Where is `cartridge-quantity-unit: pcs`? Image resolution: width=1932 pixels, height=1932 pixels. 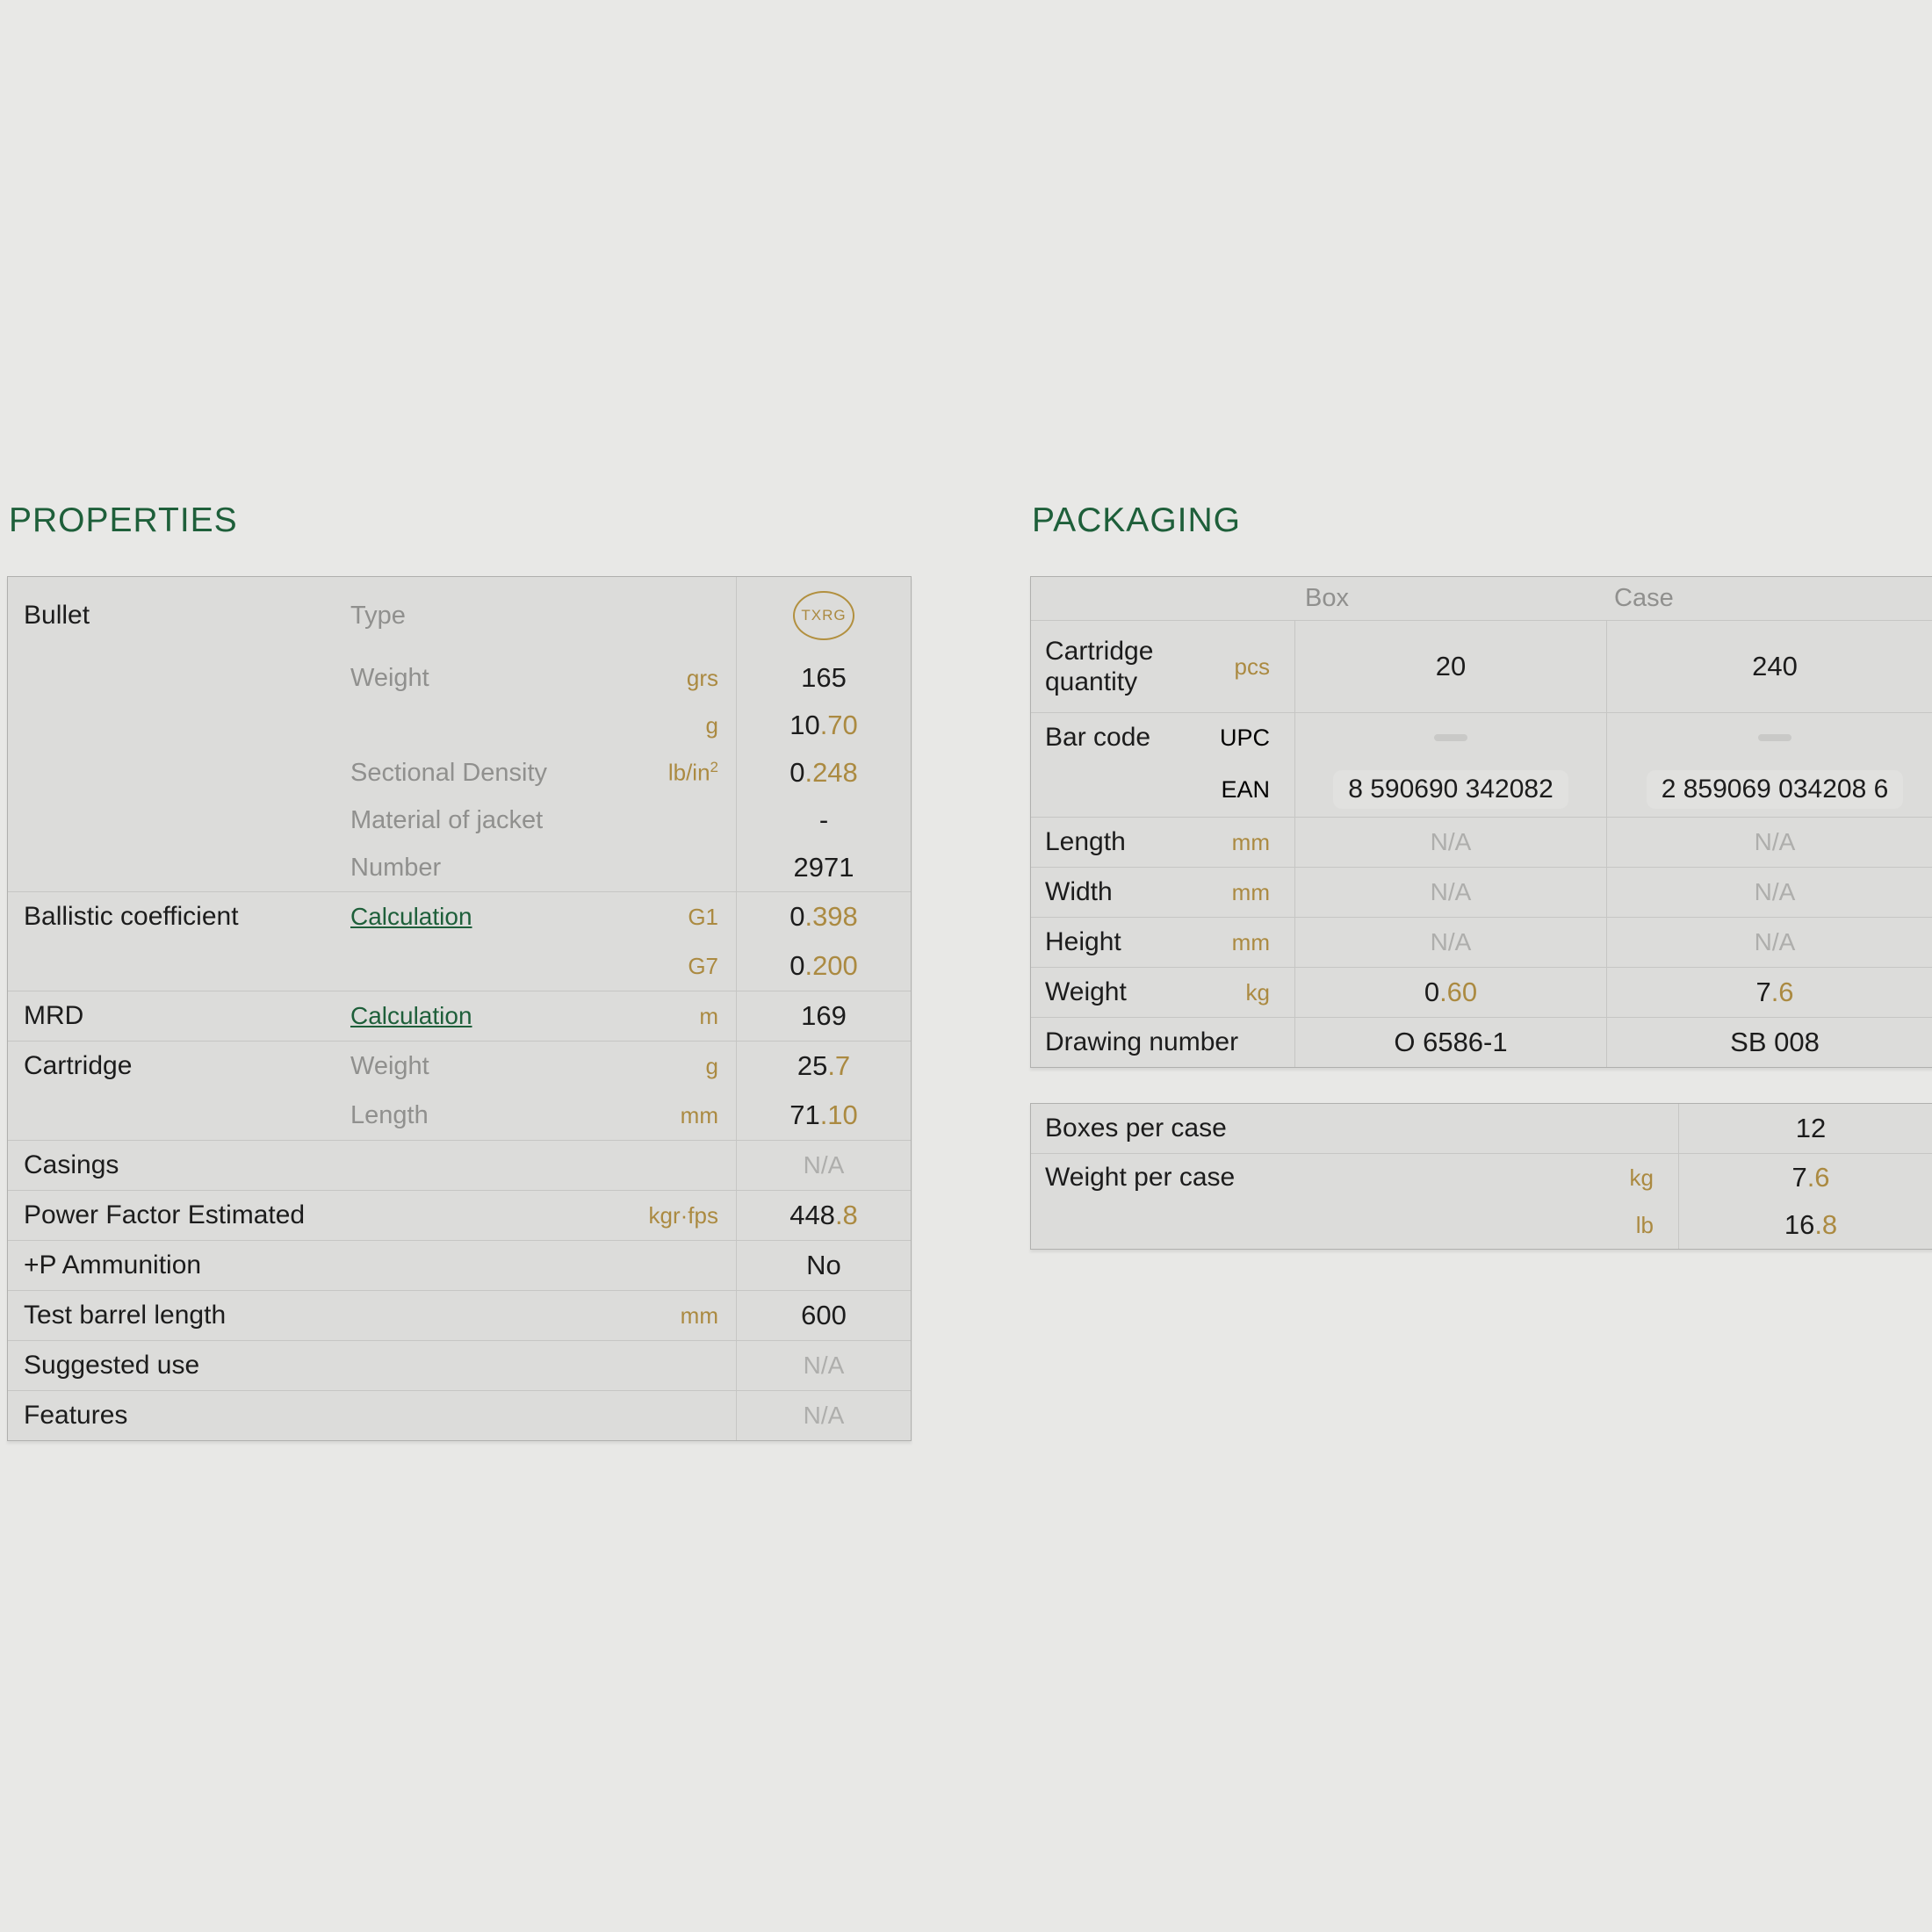 cartridge-quantity-unit: pcs is located at coordinates (1252, 666).